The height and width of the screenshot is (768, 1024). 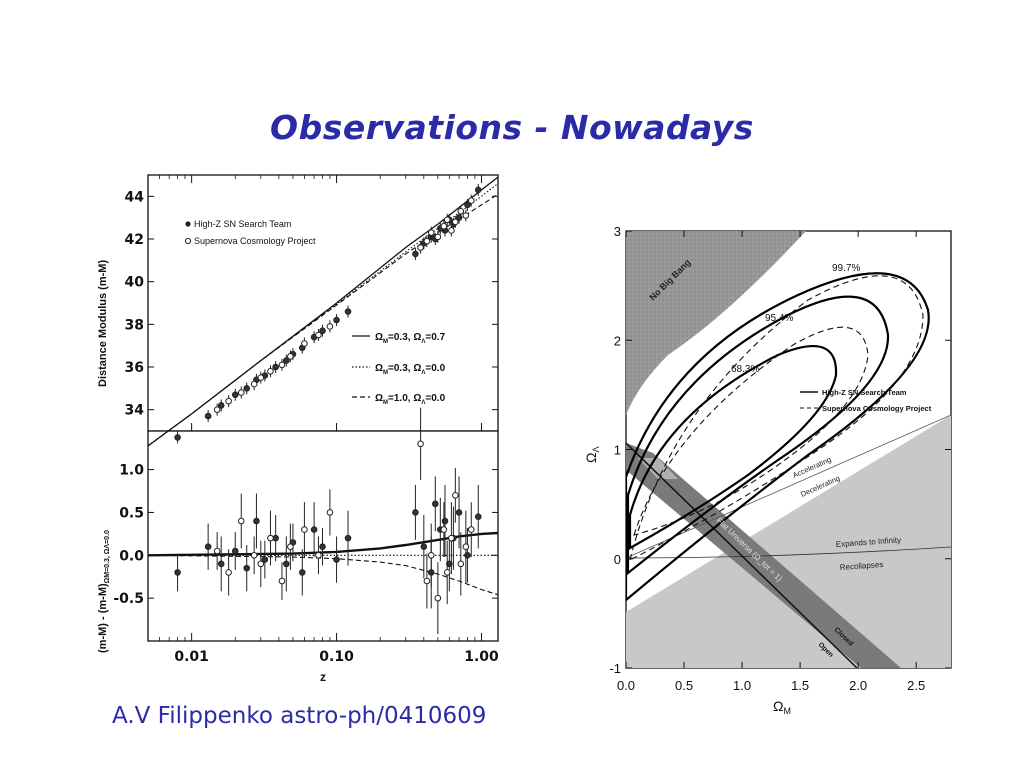 I want to click on omega-y-tick-label: -1, so click(x=615, y=668).